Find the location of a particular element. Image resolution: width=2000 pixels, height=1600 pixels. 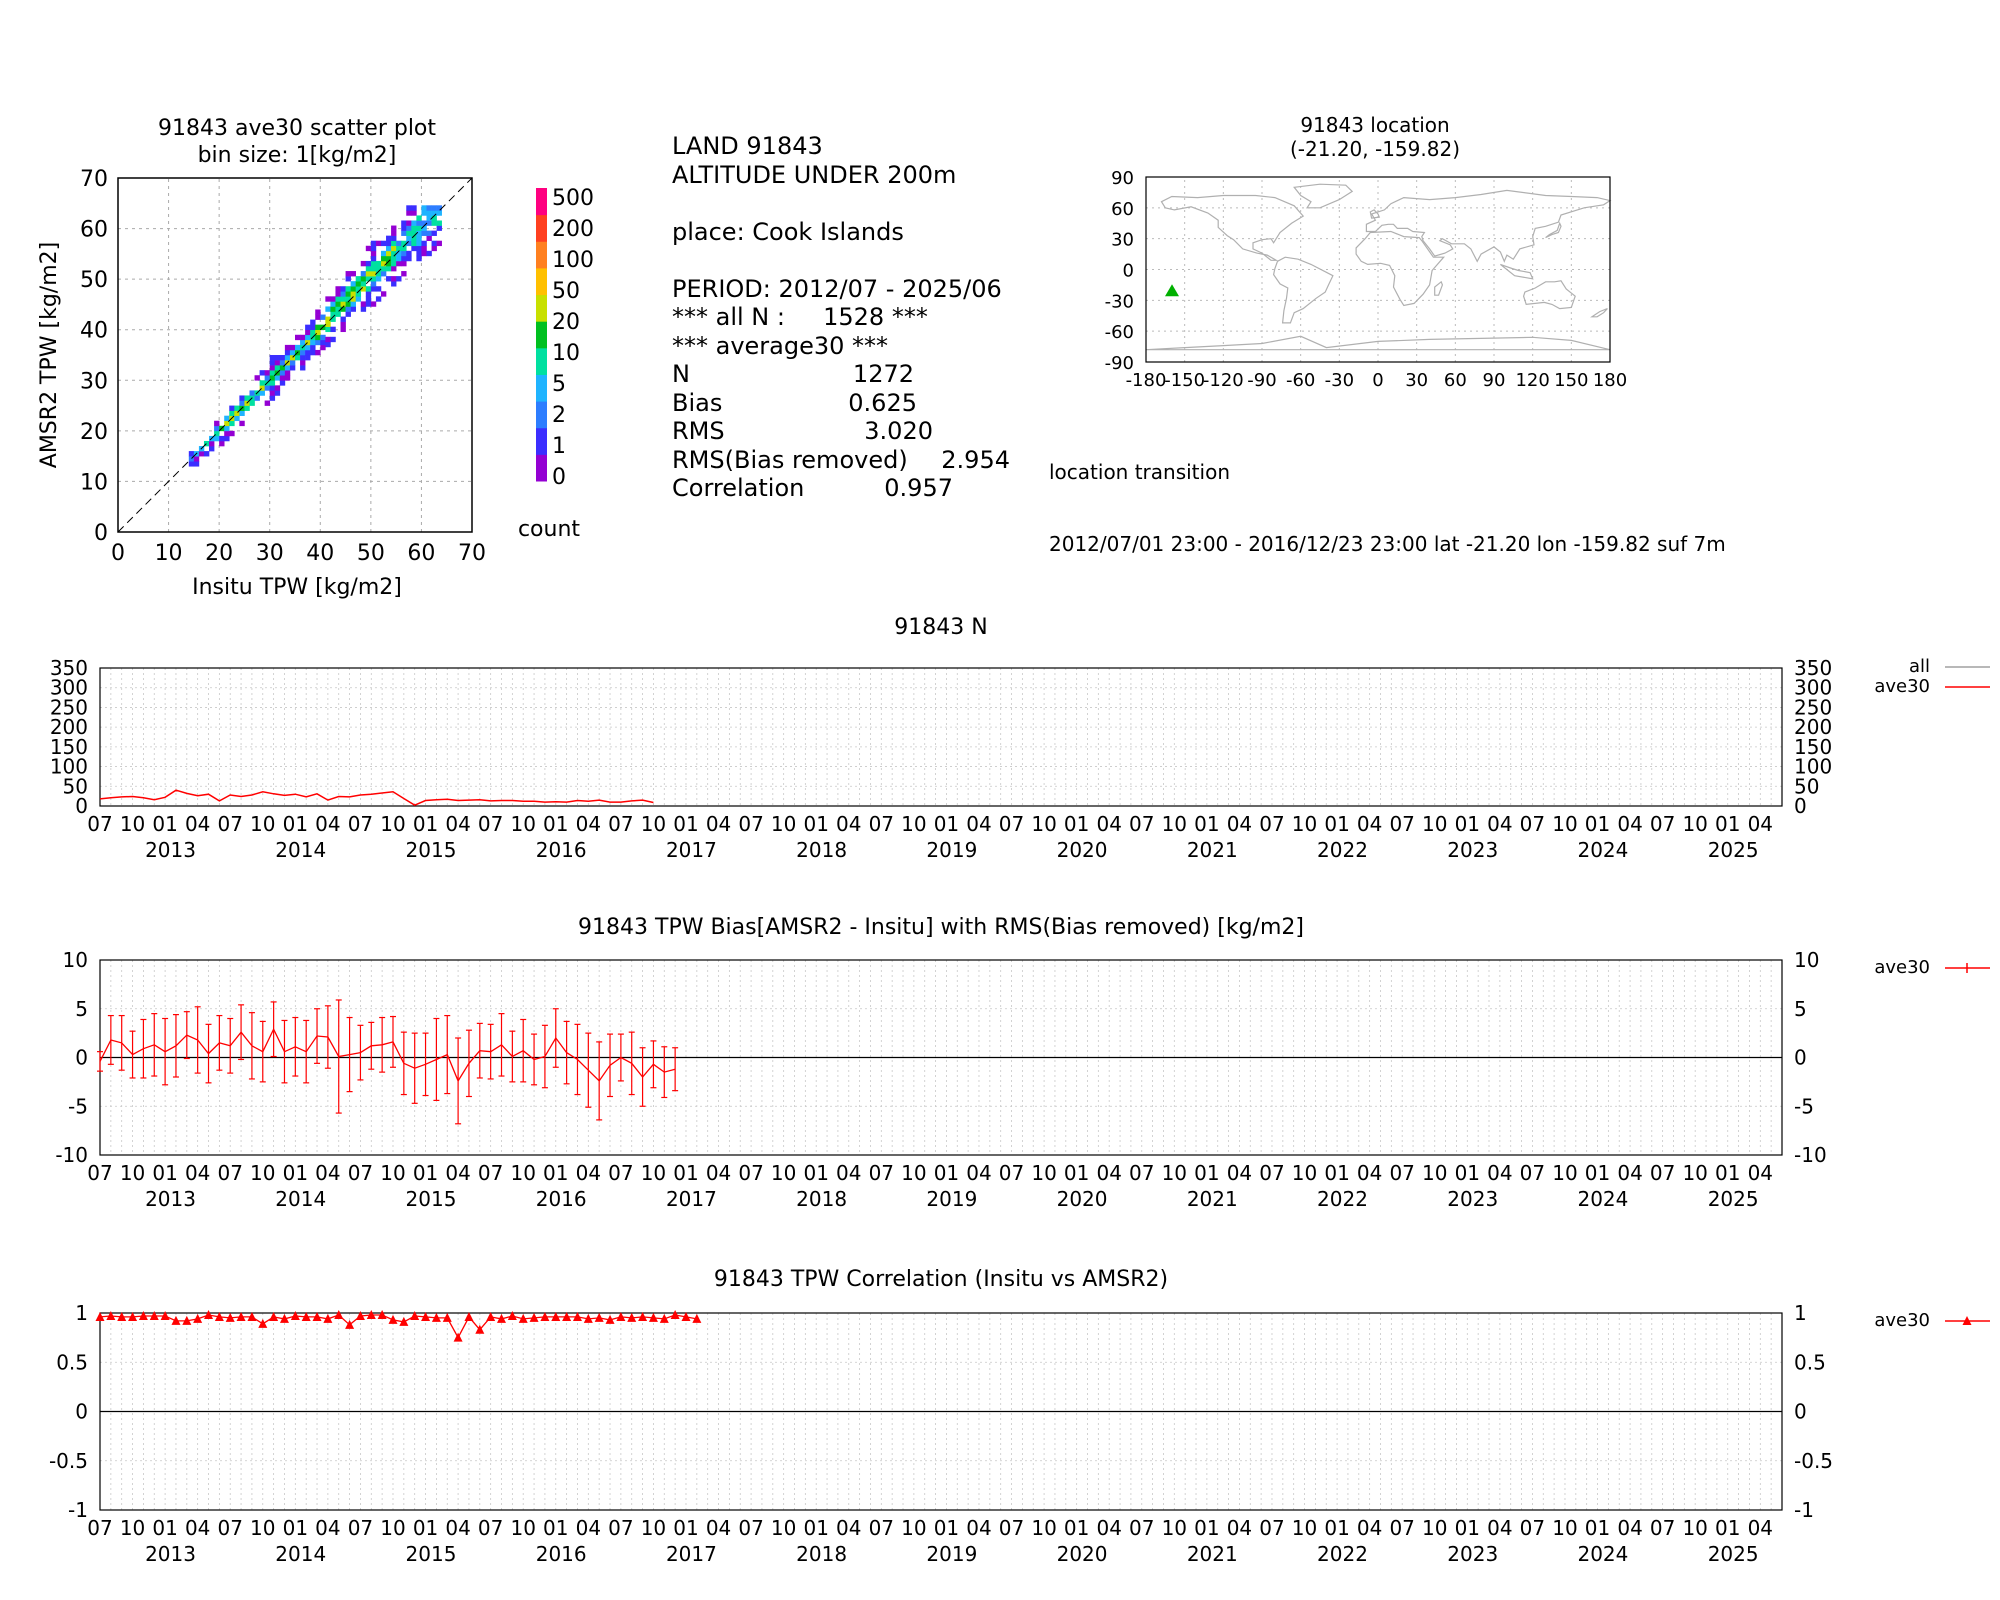

year-tick-label: 2022 is located at coordinates (1342, 850).